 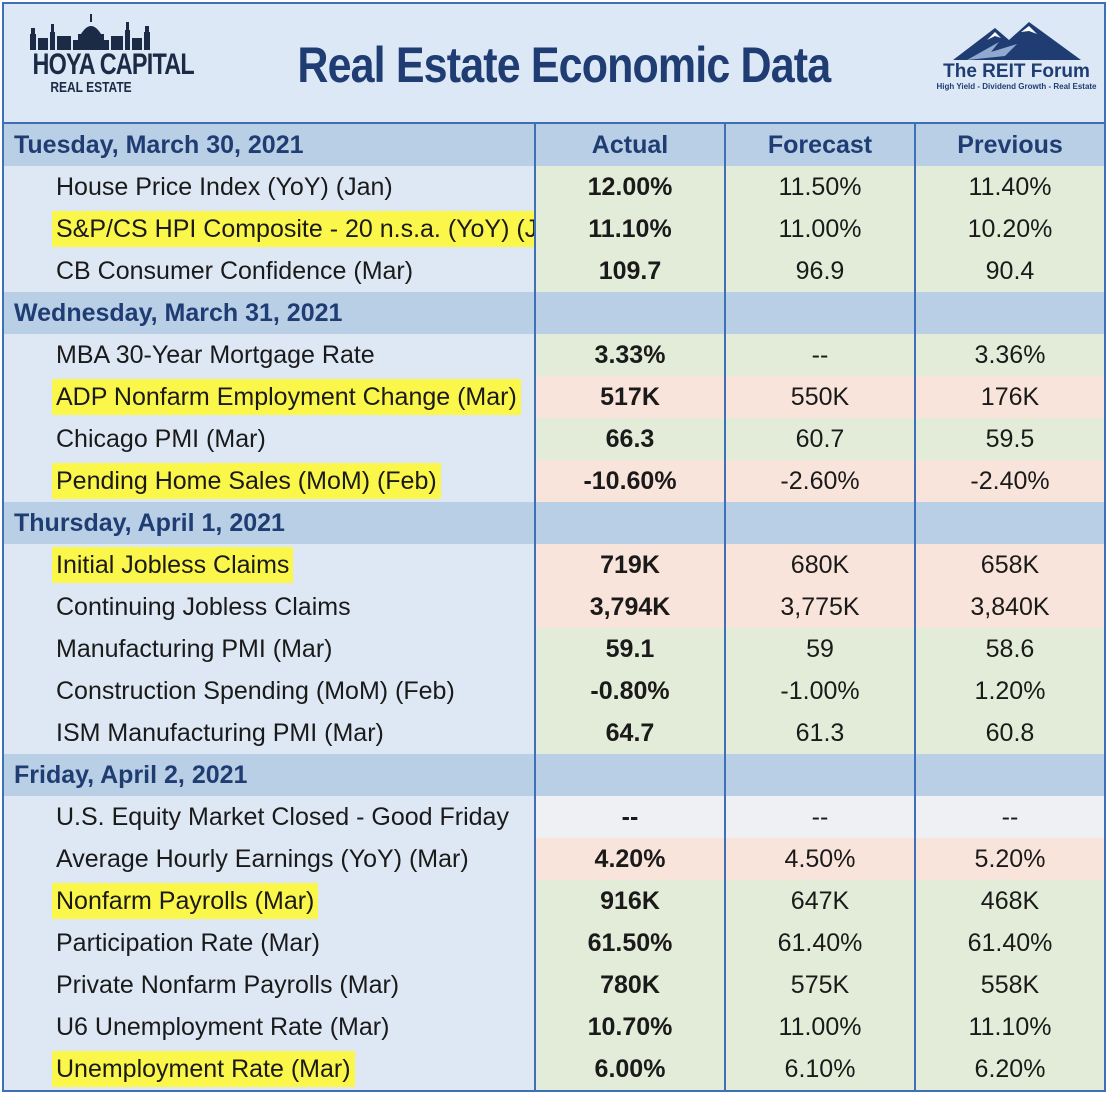 I want to click on previous-value: 61.40%, so click(x=1009, y=943).